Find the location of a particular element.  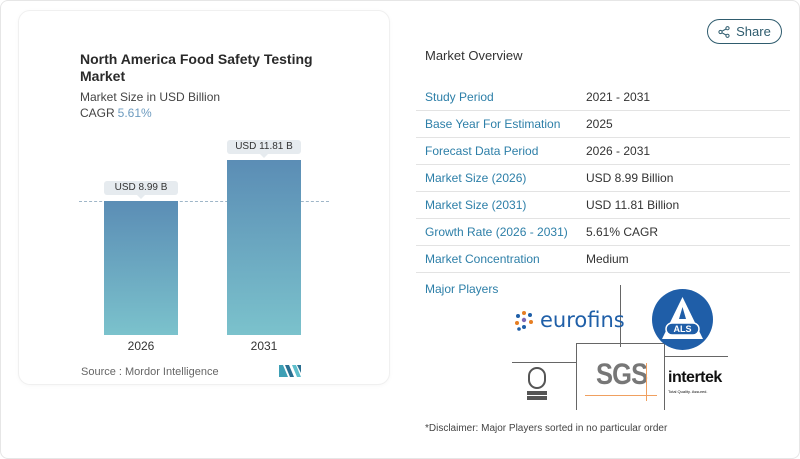

sgs-logo: SGS is located at coordinates (622, 374).